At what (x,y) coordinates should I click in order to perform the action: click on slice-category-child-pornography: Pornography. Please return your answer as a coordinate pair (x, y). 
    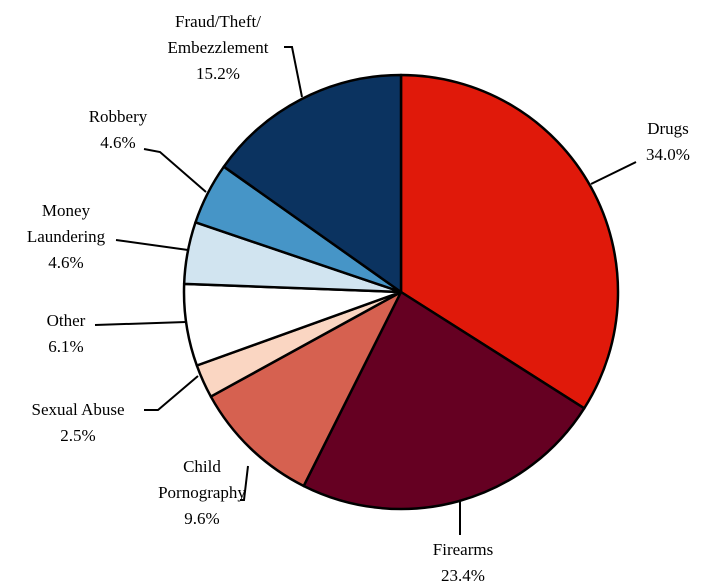
    Looking at the image, I should click on (202, 492).